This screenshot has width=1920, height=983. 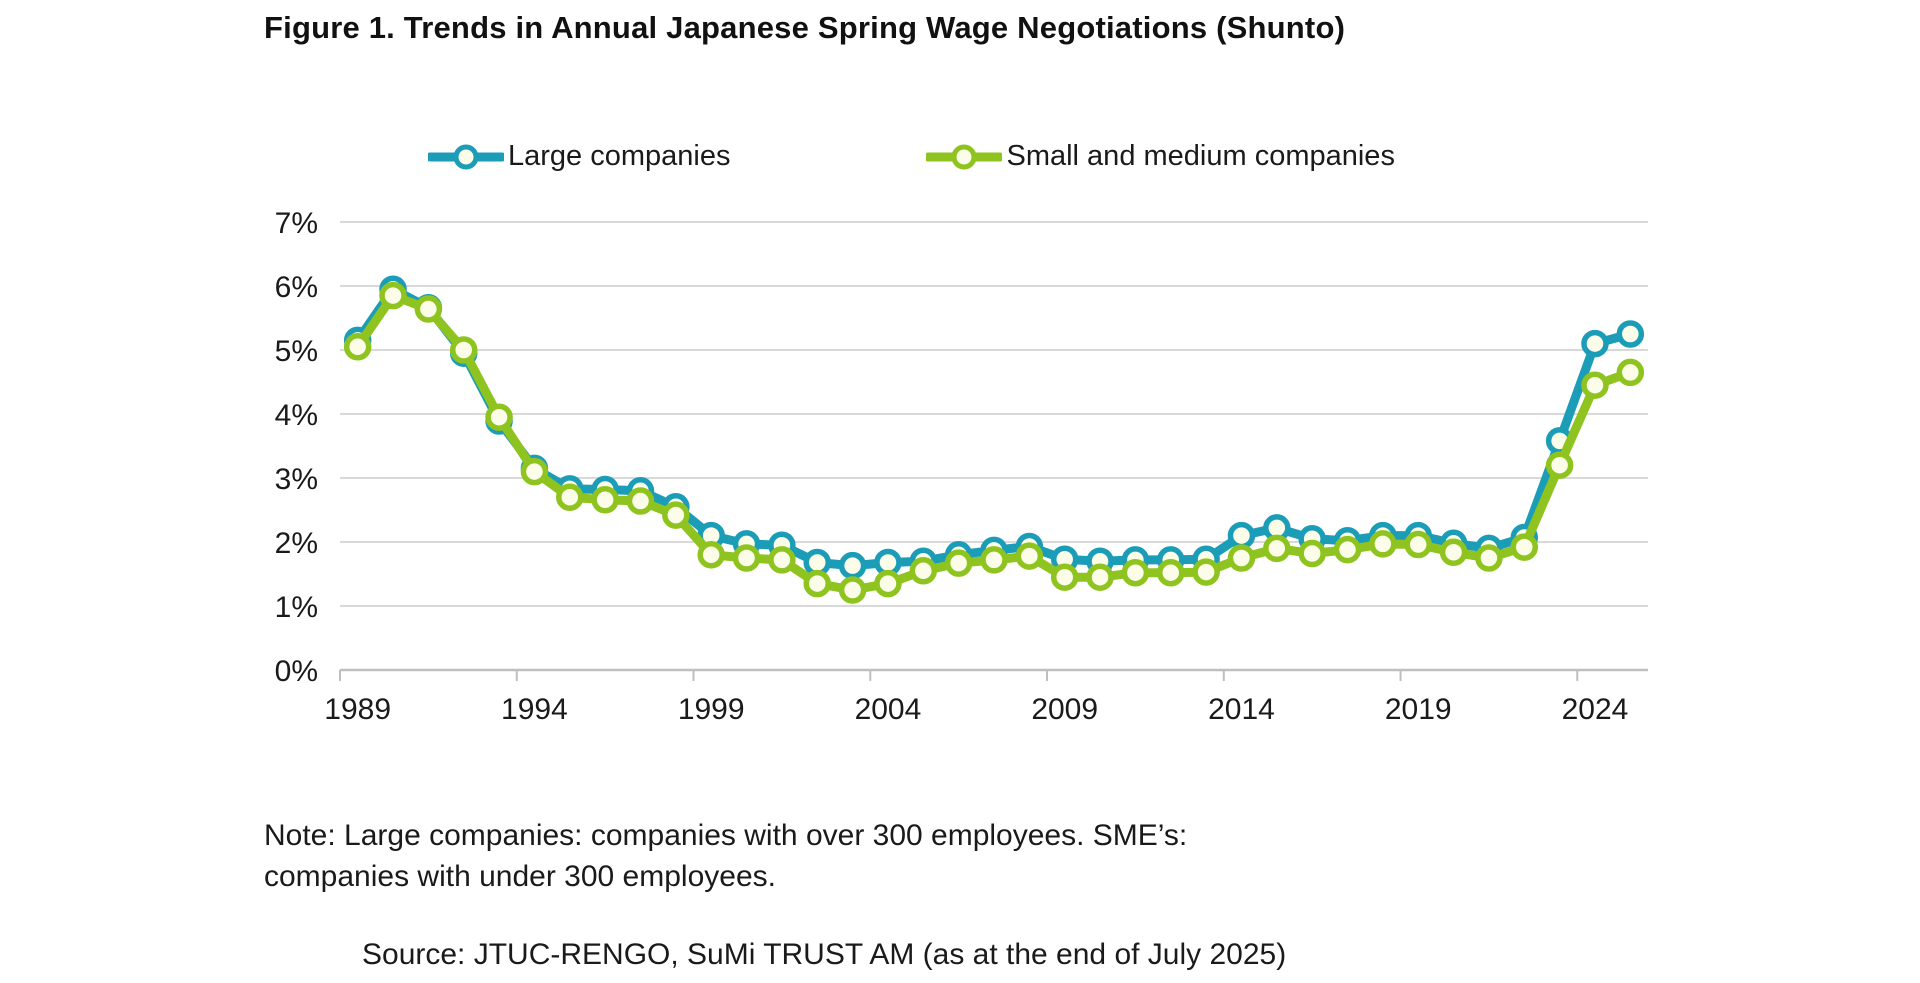 I want to click on legend-item-small-medium-companies: Small and medium companies, so click(x=1160, y=156).